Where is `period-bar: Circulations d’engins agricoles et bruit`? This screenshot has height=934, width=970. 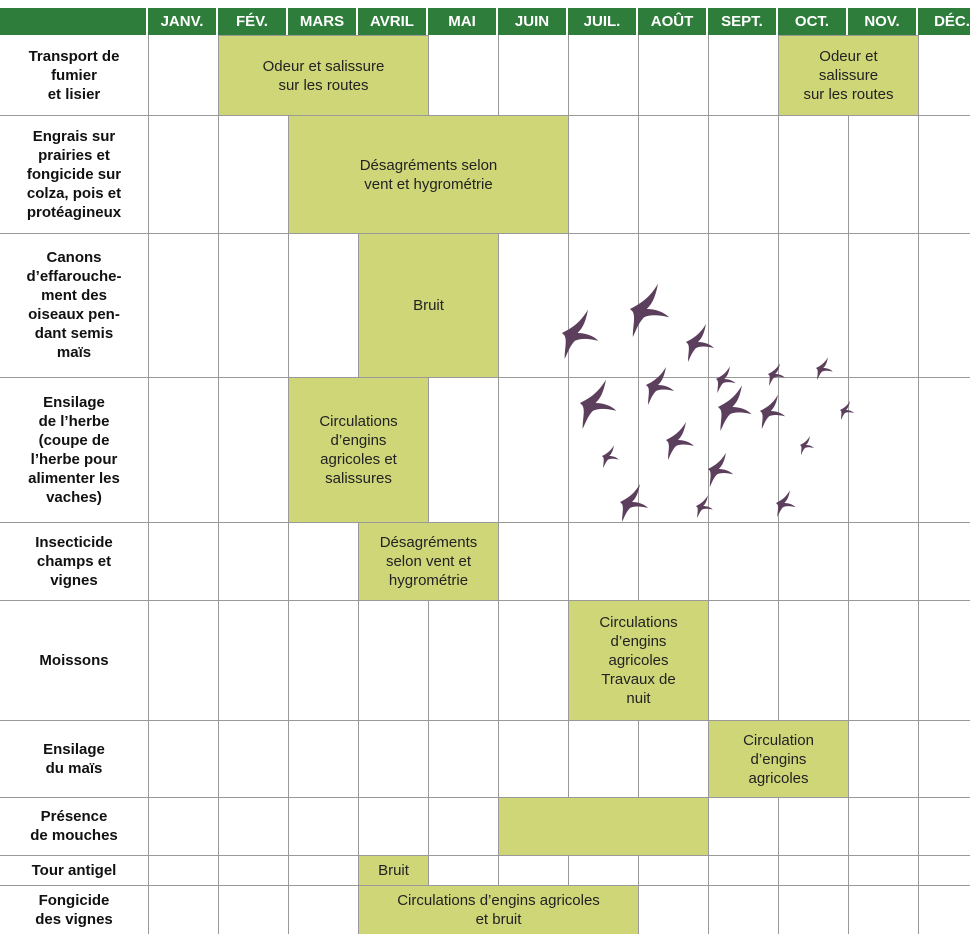 period-bar: Circulations d’engins agricoles et bruit is located at coordinates (498, 909).